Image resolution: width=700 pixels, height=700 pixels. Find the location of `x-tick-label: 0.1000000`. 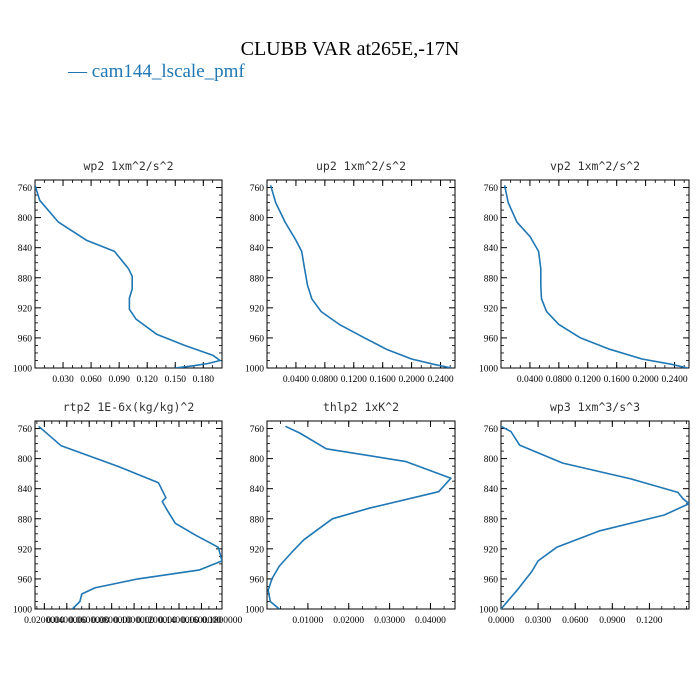

x-tick-label: 0.1000000 is located at coordinates (134, 621).